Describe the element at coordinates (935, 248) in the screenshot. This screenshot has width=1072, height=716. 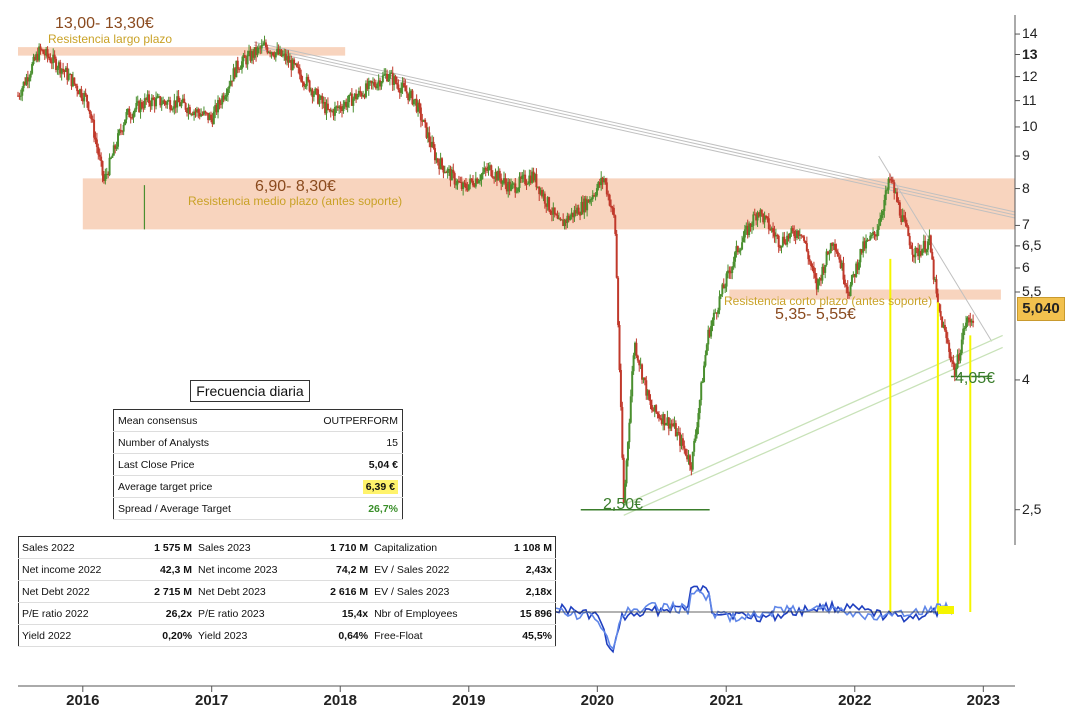
I see `trendline-short` at that location.